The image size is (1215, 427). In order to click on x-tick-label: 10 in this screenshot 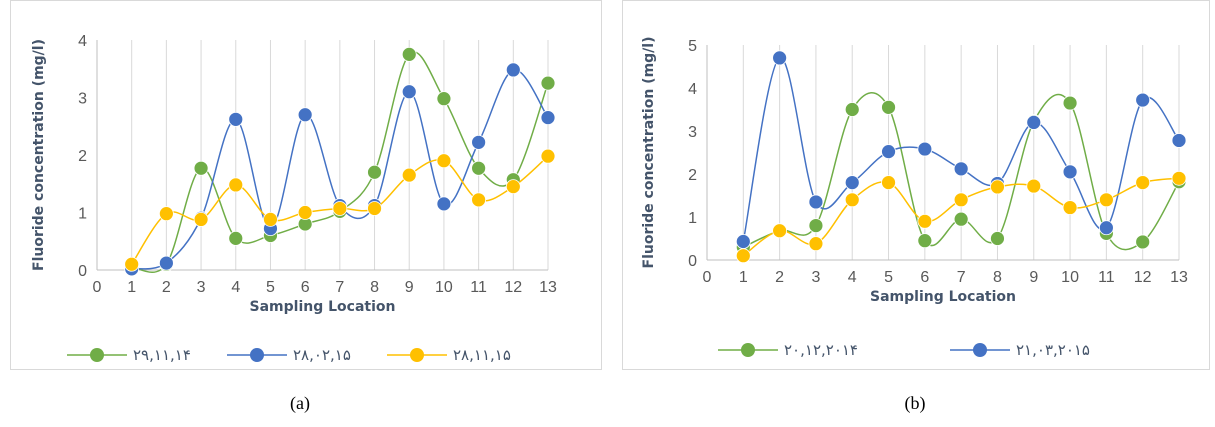, I will do `click(1070, 277)`.